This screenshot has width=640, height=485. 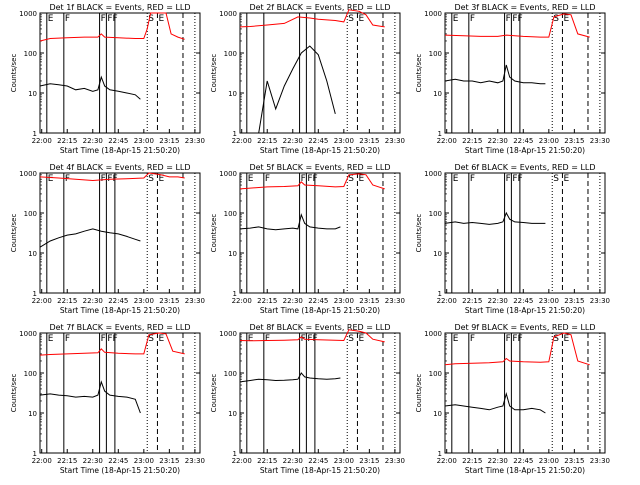 What do you see at coordinates (119, 327) in the screenshot?
I see `panel-title: Det 7f BLACK = Events, RED = LLD` at bounding box center [119, 327].